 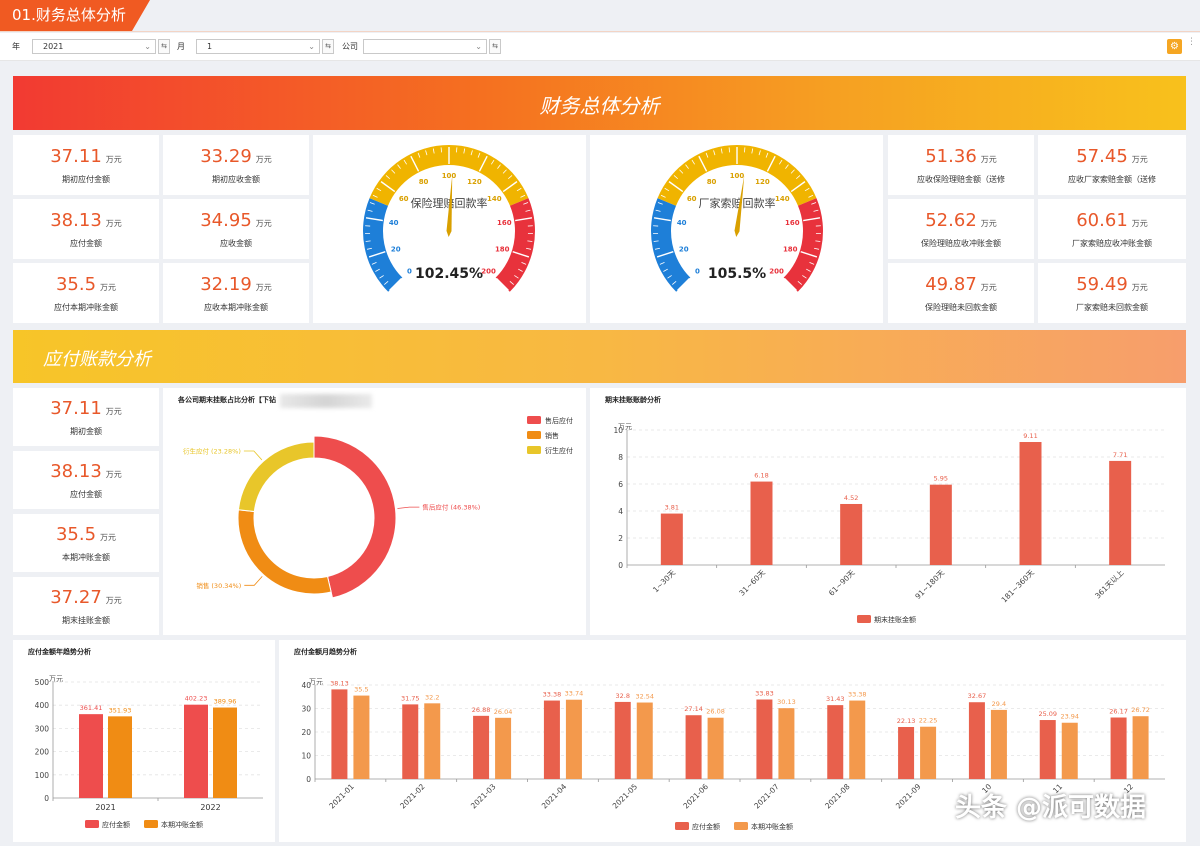 I want to click on kpi-label: 厂家索赔未回款金额, so click(x=1112, y=307).